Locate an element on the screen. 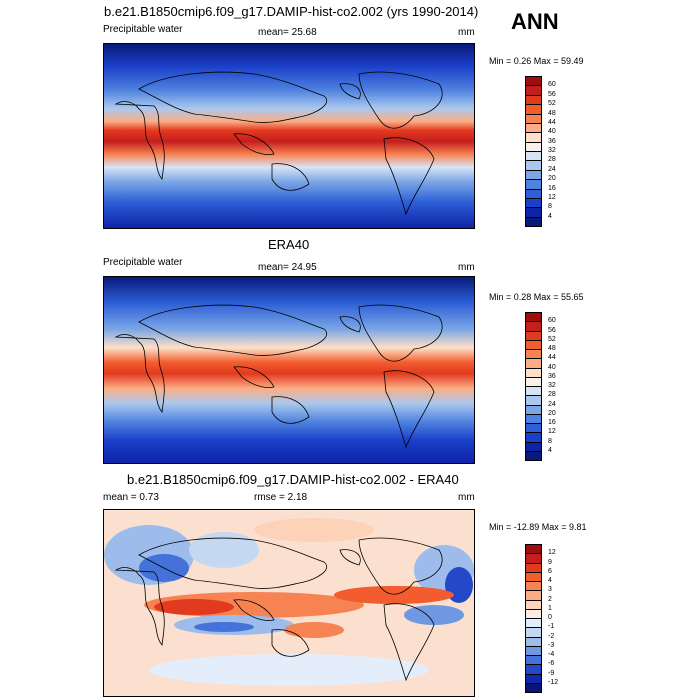  panel2-units-label: mm is located at coordinates (466, 267).